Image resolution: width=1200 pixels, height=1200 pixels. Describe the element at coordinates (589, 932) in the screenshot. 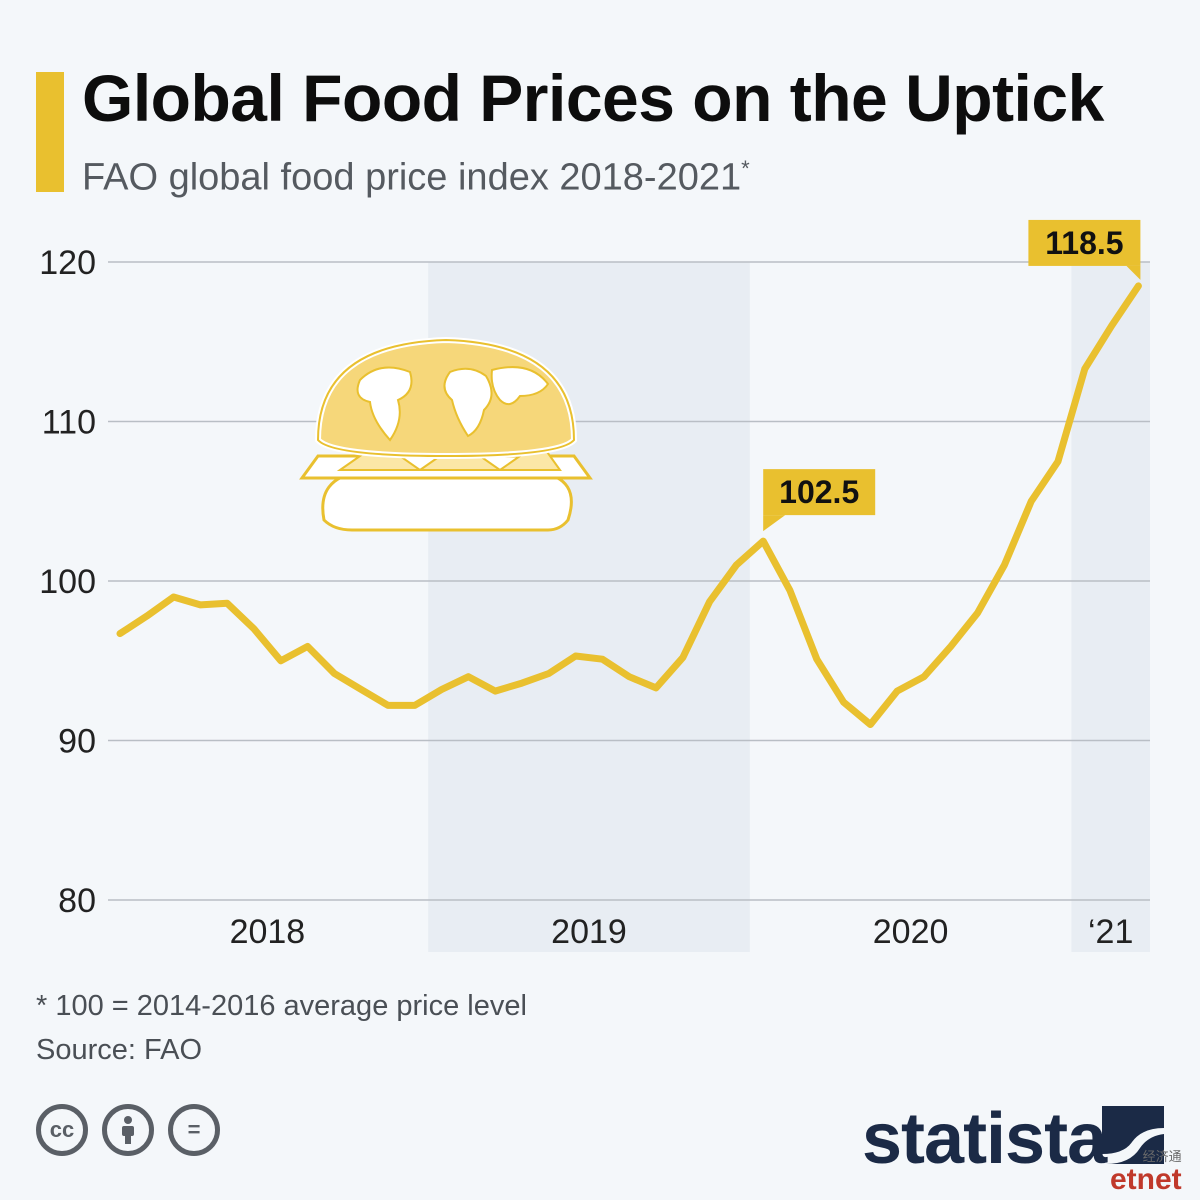

I see `x-period-label: 2019` at that location.